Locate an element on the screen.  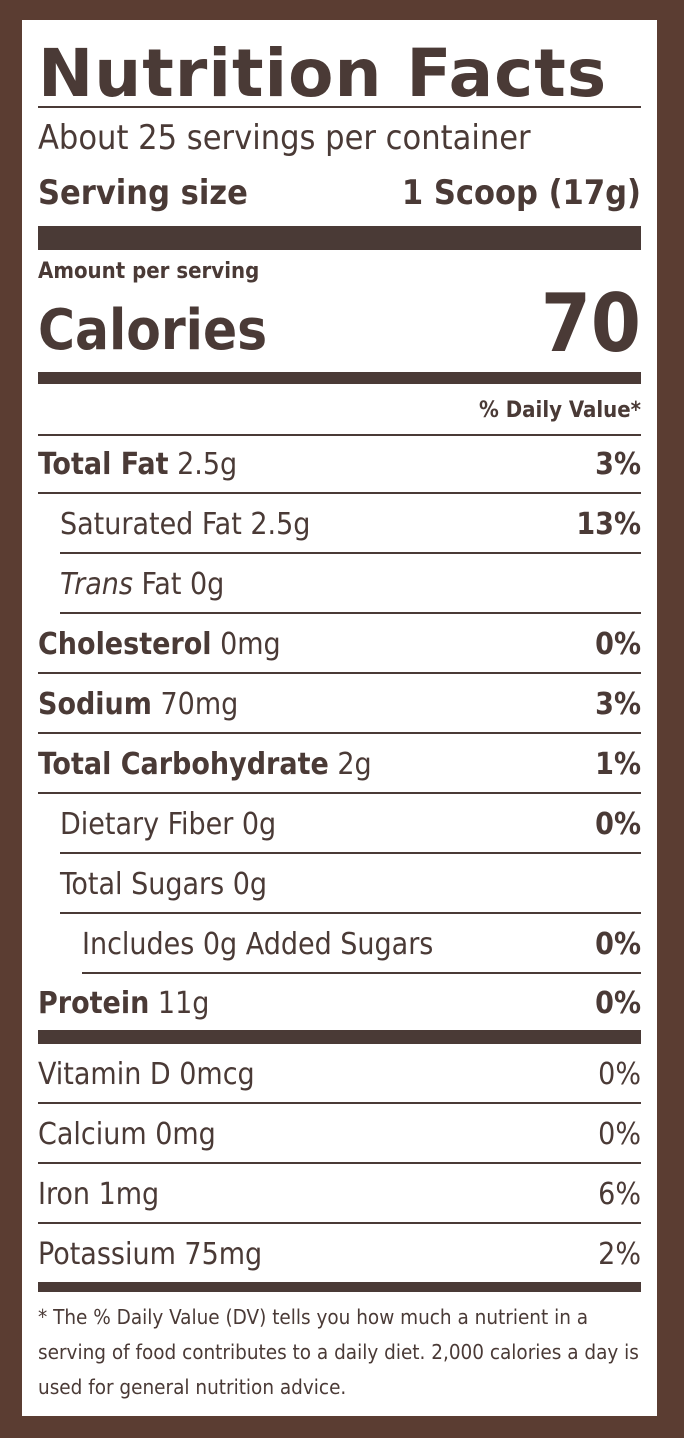
nutrient-amount: 2g is located at coordinates (354, 764).